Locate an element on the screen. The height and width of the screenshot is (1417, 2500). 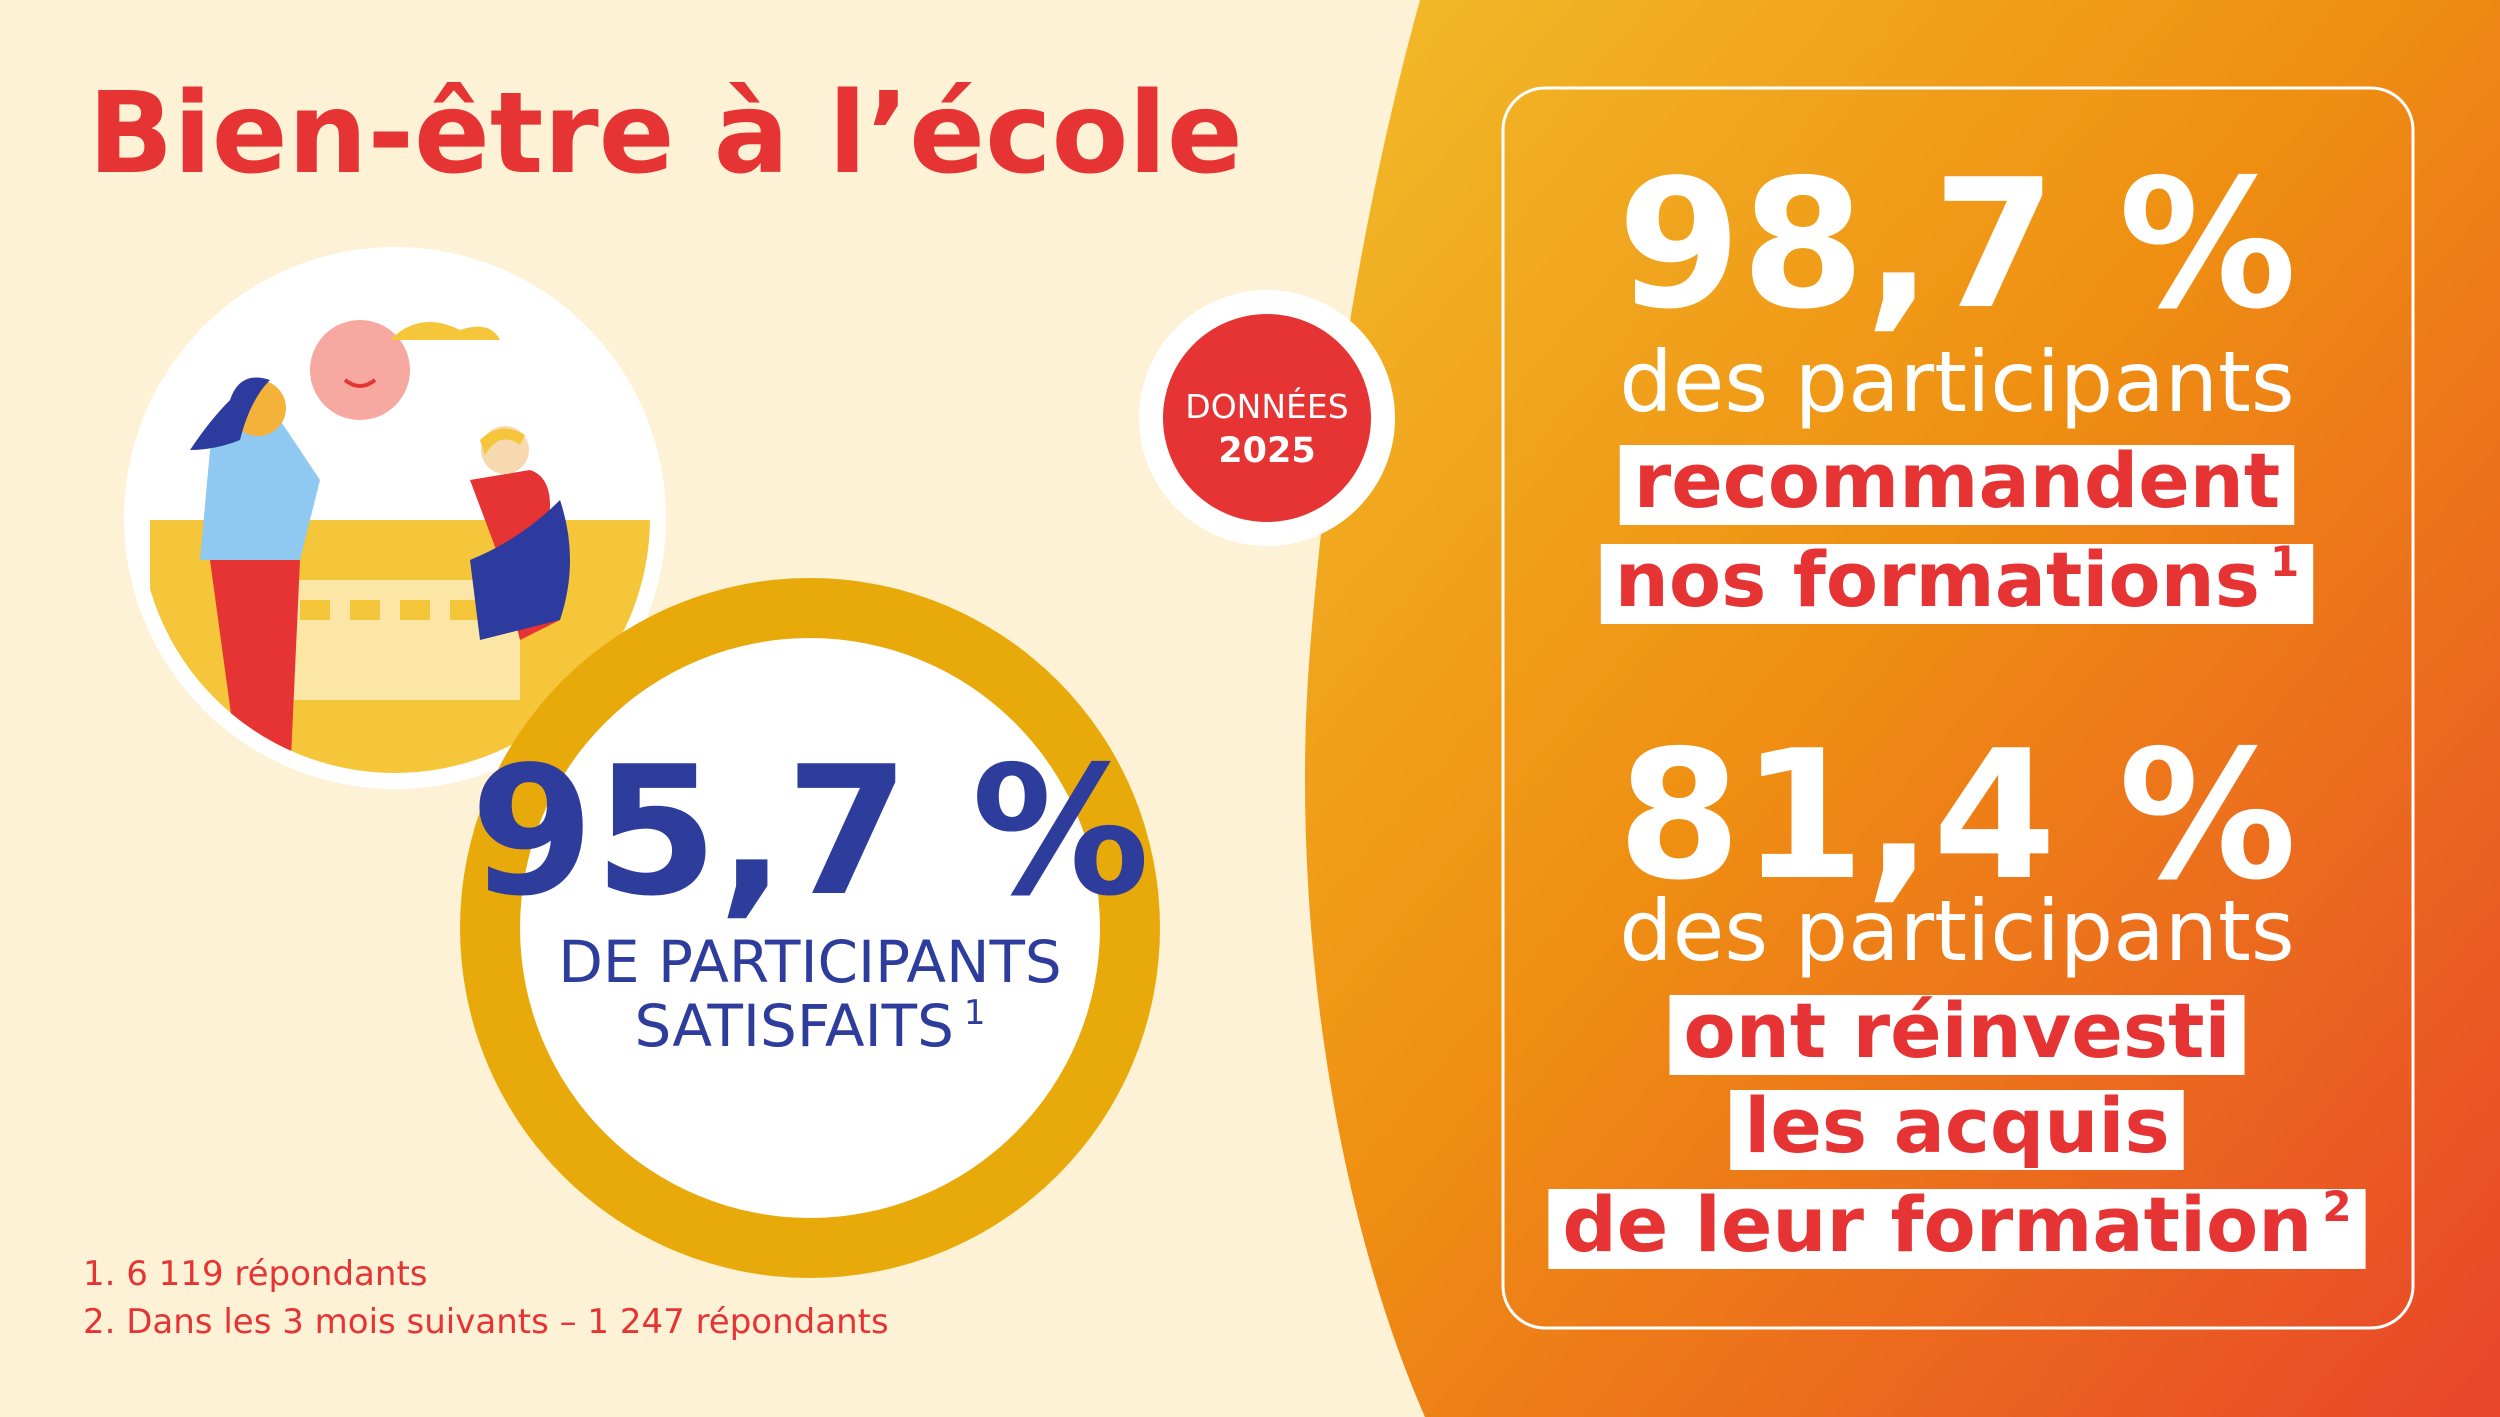
badge-year: 2025 is located at coordinates (1266, 451).